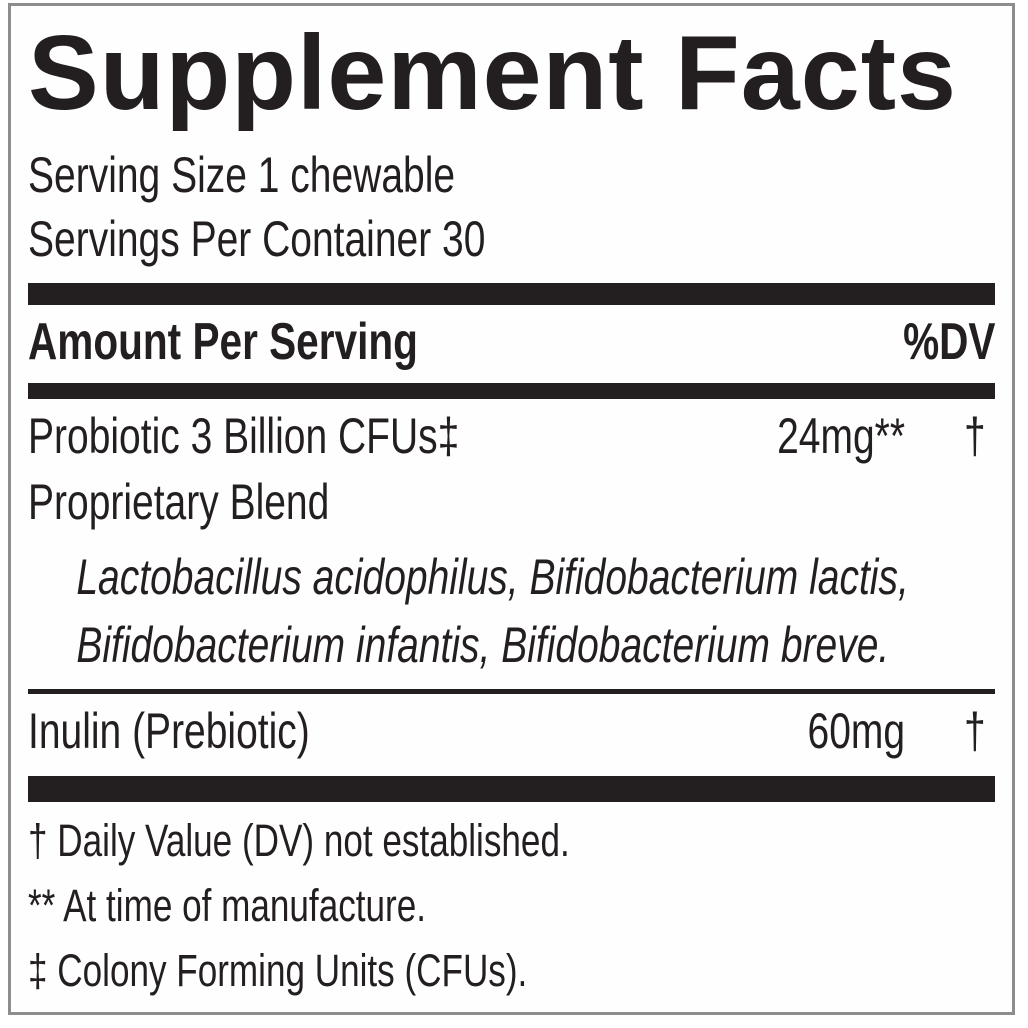 The width and height of the screenshot is (1028, 1028). What do you see at coordinates (511, 788) in the screenshot?
I see `divider-bar-bottom` at bounding box center [511, 788].